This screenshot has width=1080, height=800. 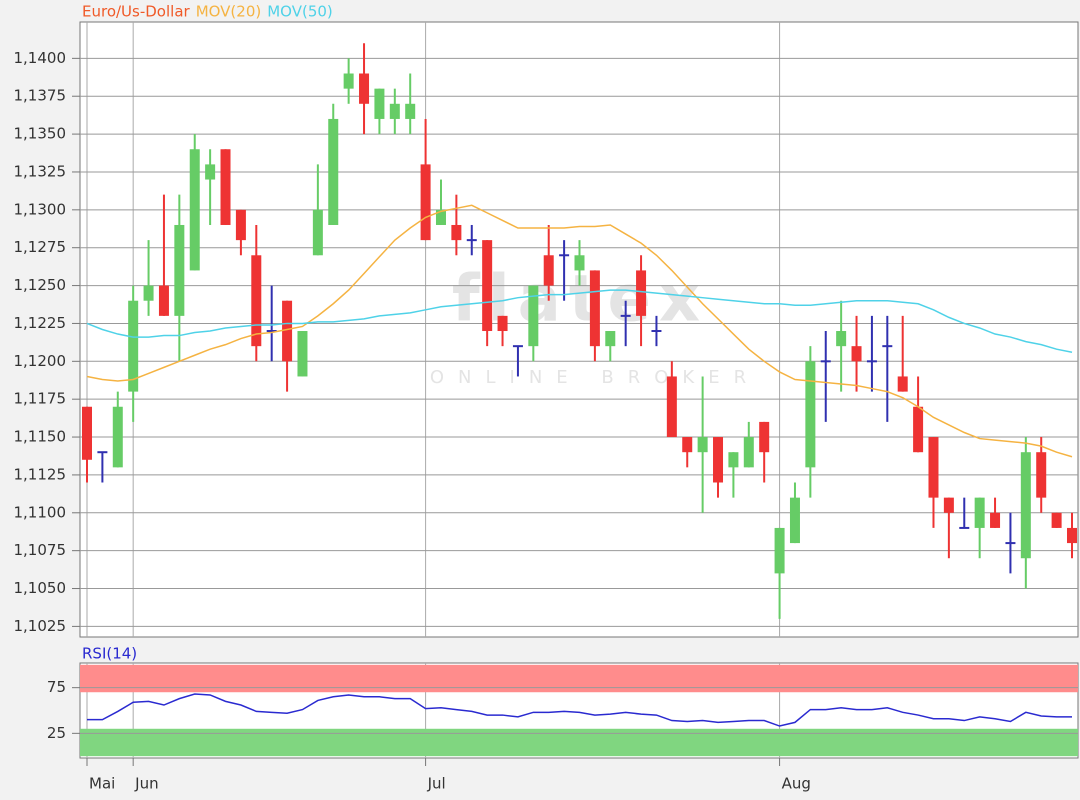 What do you see at coordinates (40, 171) in the screenshot?
I see `y-tick-label: 1,1325` at bounding box center [40, 171].